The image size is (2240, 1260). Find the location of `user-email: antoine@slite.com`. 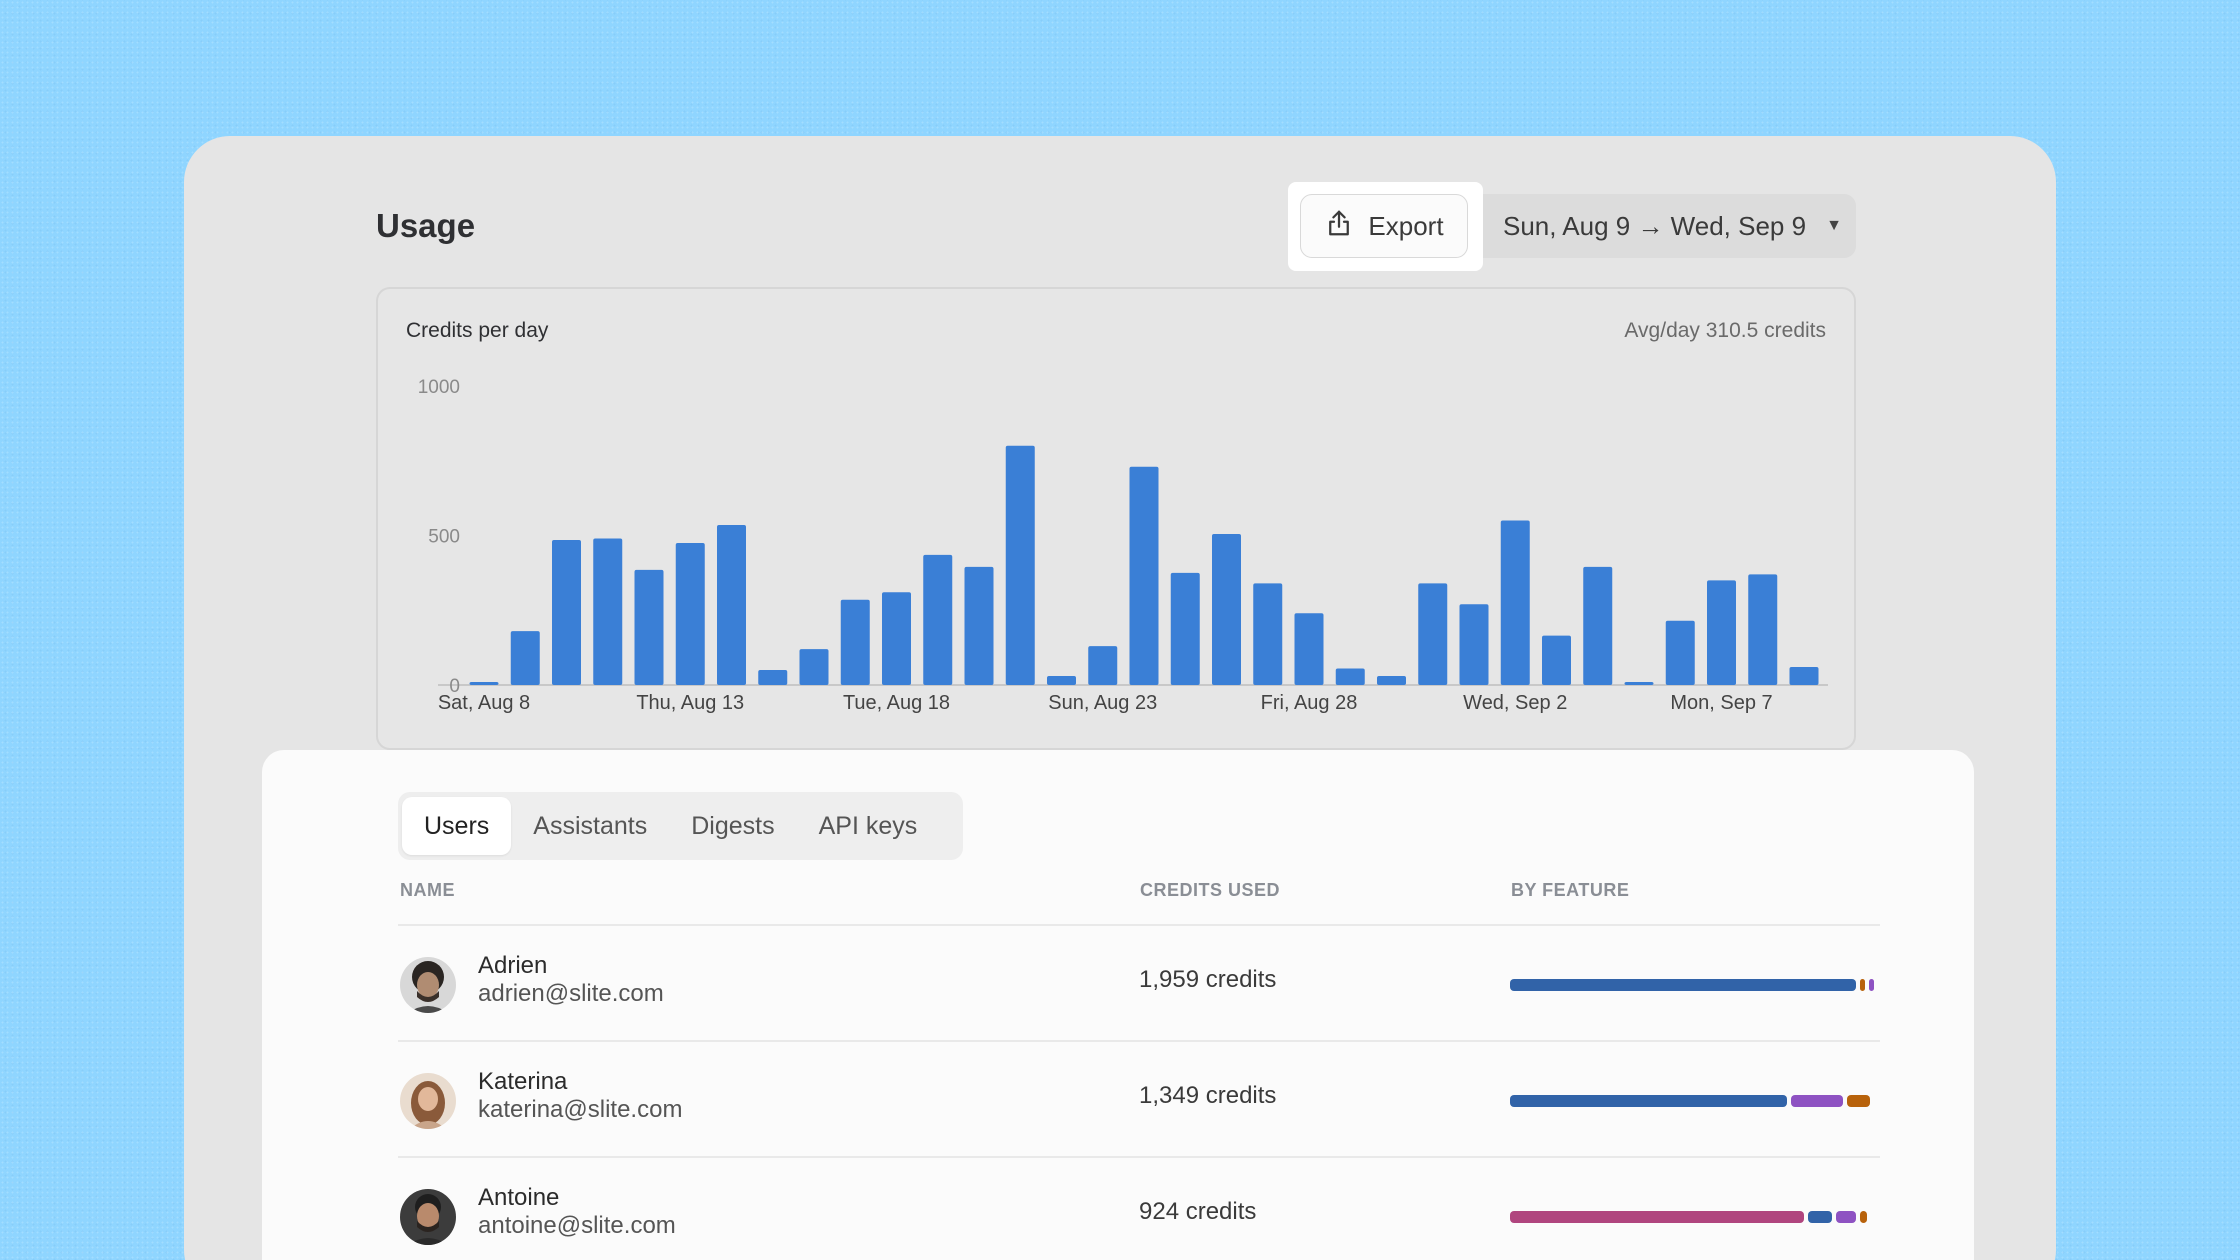

user-email: antoine@slite.com is located at coordinates (577, 1225).